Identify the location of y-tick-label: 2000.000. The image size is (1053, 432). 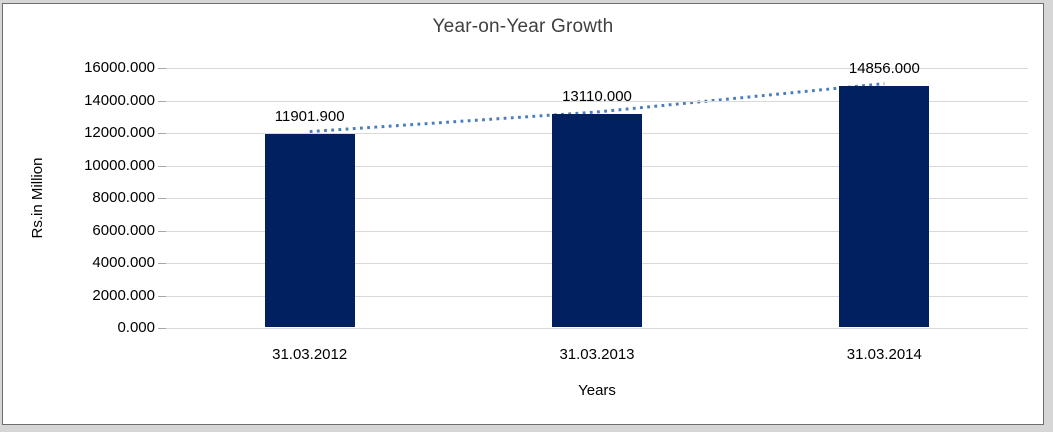
(123, 295).